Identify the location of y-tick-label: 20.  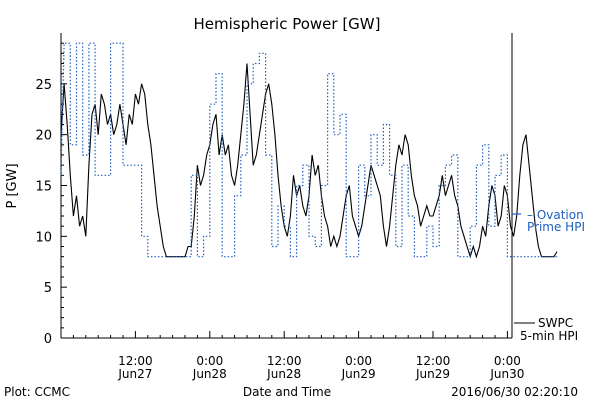
(43, 136).